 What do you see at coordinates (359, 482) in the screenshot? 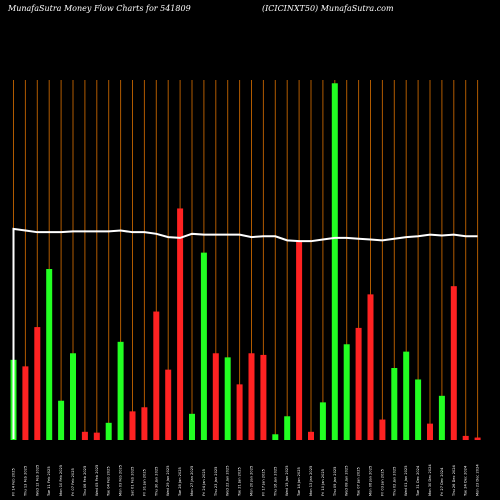
I see `x-tick-label: Tue 07 Jan 2025` at bounding box center [359, 482].